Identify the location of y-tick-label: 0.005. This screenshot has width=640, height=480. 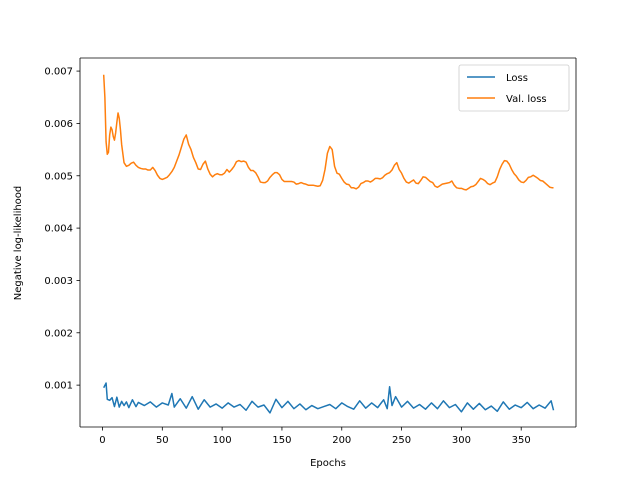
(58, 176).